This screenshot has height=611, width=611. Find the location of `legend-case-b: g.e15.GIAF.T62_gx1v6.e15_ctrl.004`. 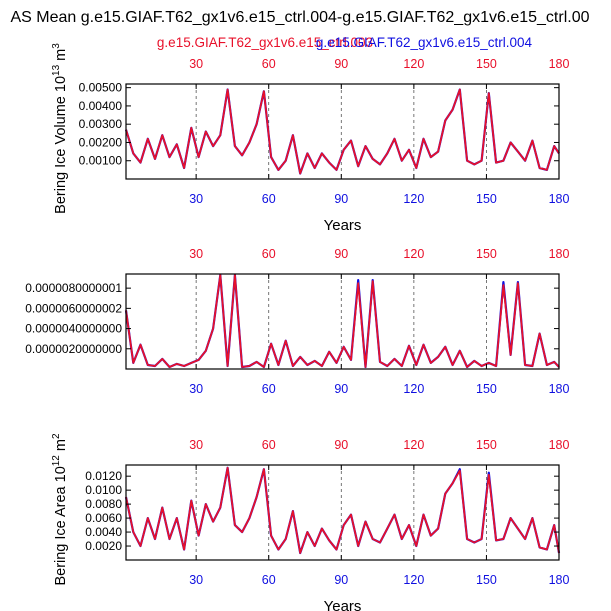

legend-case-b: g.e15.GIAF.T62_gx1v6.e15_ctrl.004 is located at coordinates (424, 42).